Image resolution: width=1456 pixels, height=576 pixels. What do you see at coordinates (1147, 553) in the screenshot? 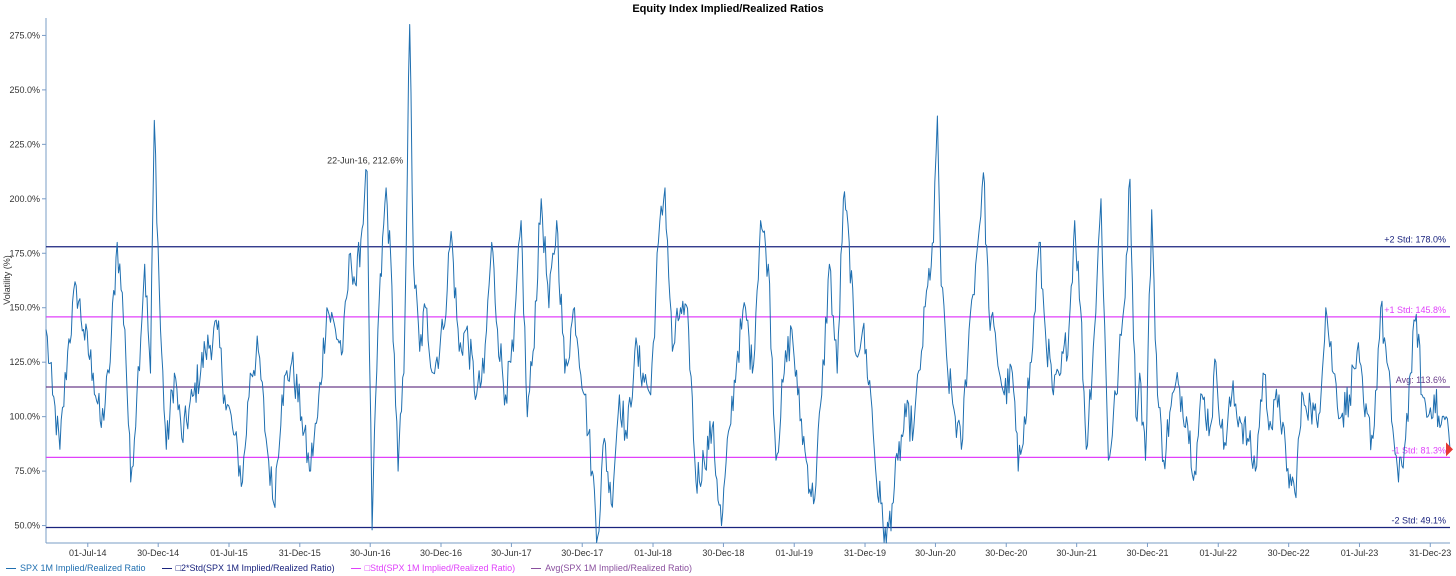
I see `x-tick-label: 30-Dec-21` at bounding box center [1147, 553].